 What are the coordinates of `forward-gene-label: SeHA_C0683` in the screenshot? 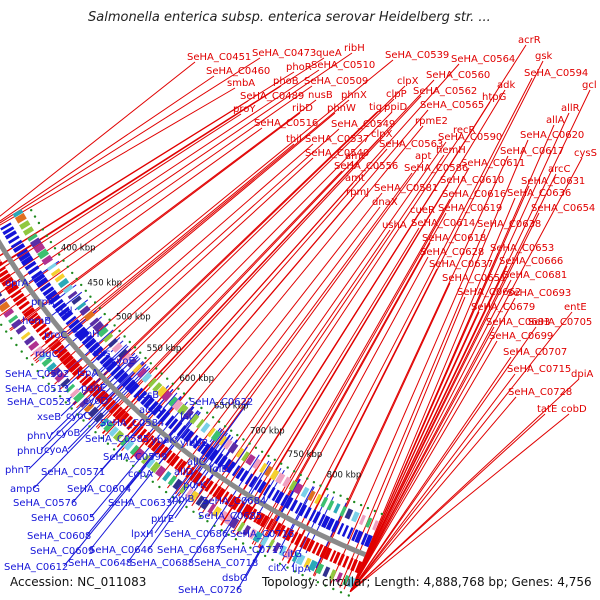 It's located at (518, 322).